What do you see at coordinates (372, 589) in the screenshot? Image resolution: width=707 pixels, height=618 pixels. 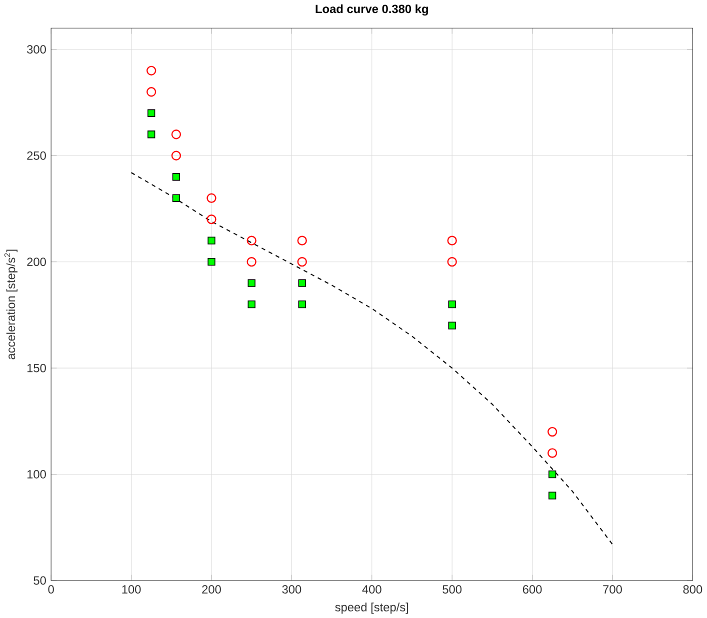 I see `x-tick-label: 400` at bounding box center [372, 589].